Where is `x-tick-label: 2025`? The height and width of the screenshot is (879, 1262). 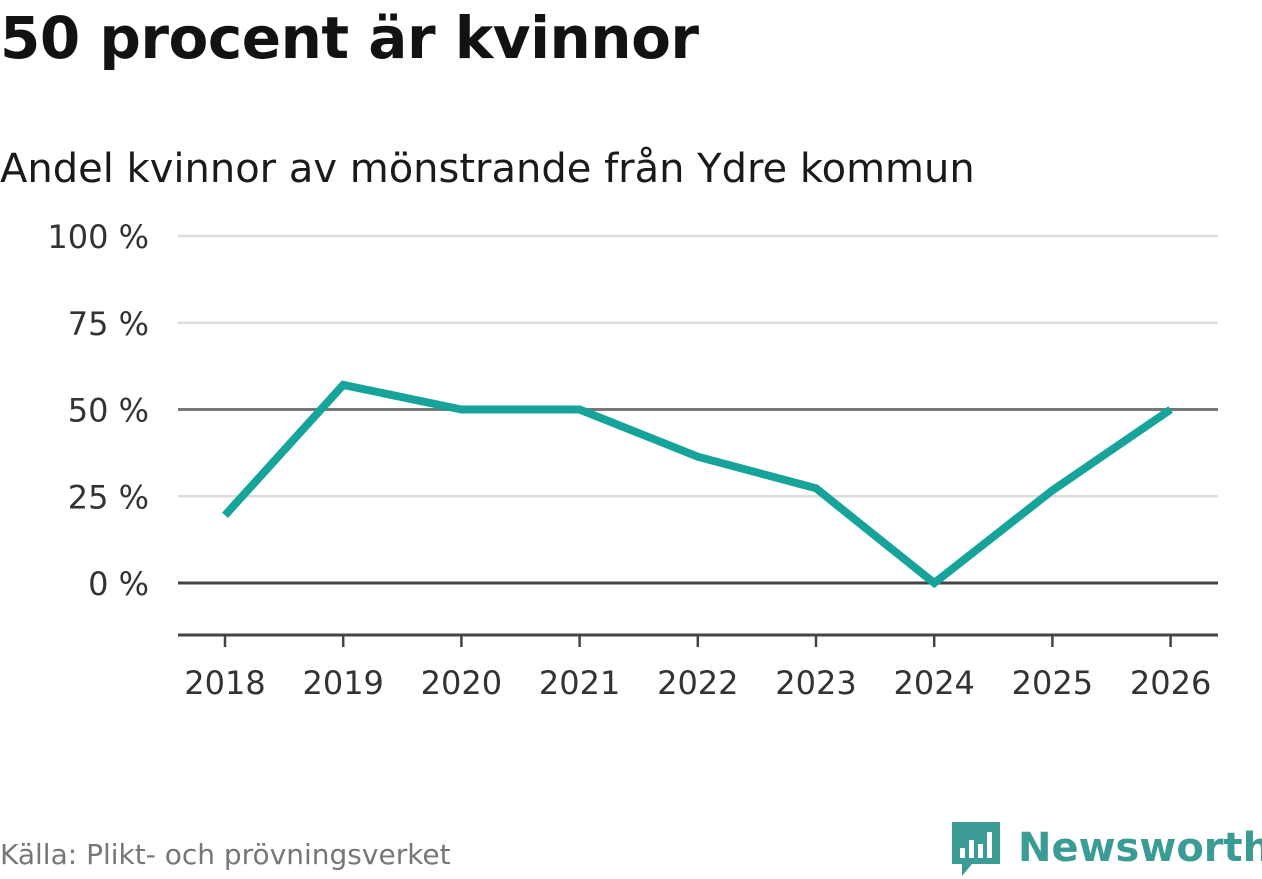
x-tick-label: 2025 is located at coordinates (1052, 683).